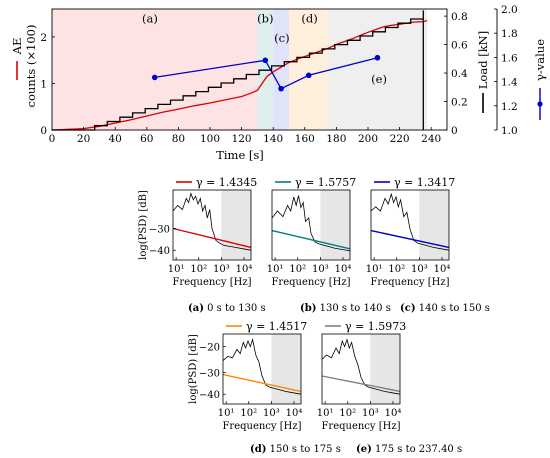 This screenshot has width=550, height=458. What do you see at coordinates (115, 139) in the screenshot?
I see `time-tick-label-2: 40` at bounding box center [115, 139].